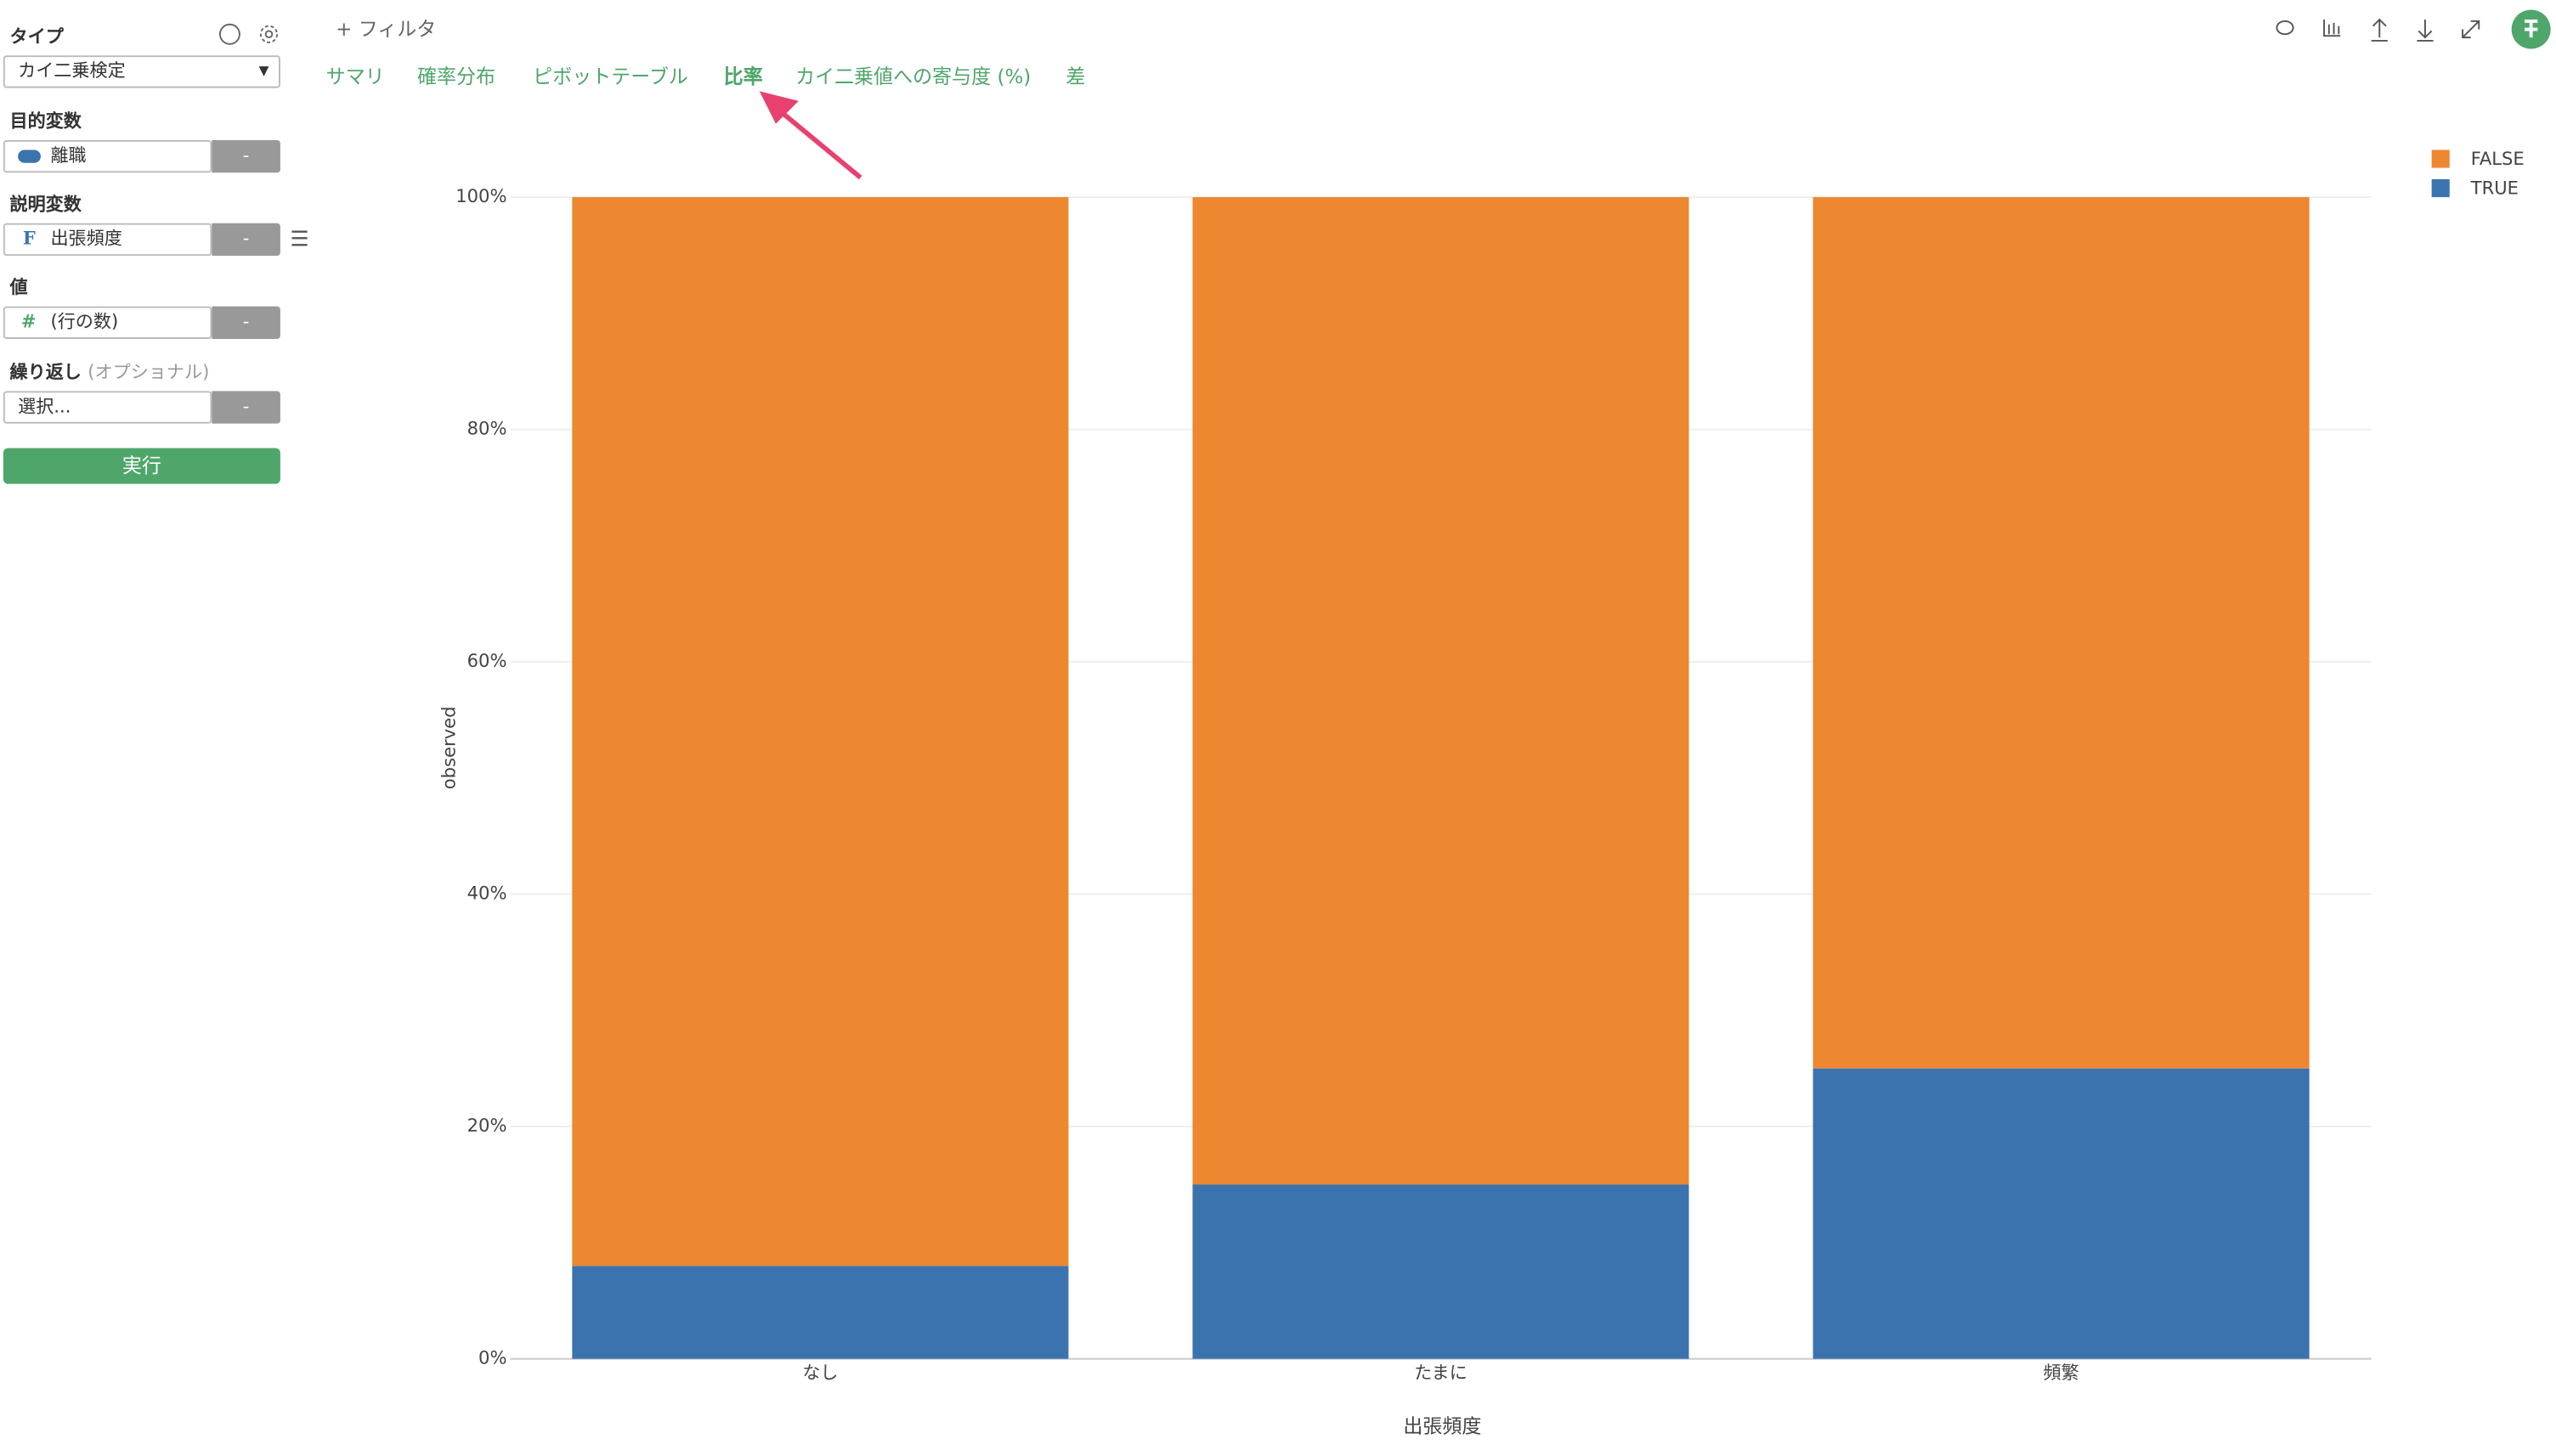 The width and height of the screenshot is (2556, 1456). Describe the element at coordinates (1442, 1427) in the screenshot. I see `x-axis-label: 出張頻度` at that location.